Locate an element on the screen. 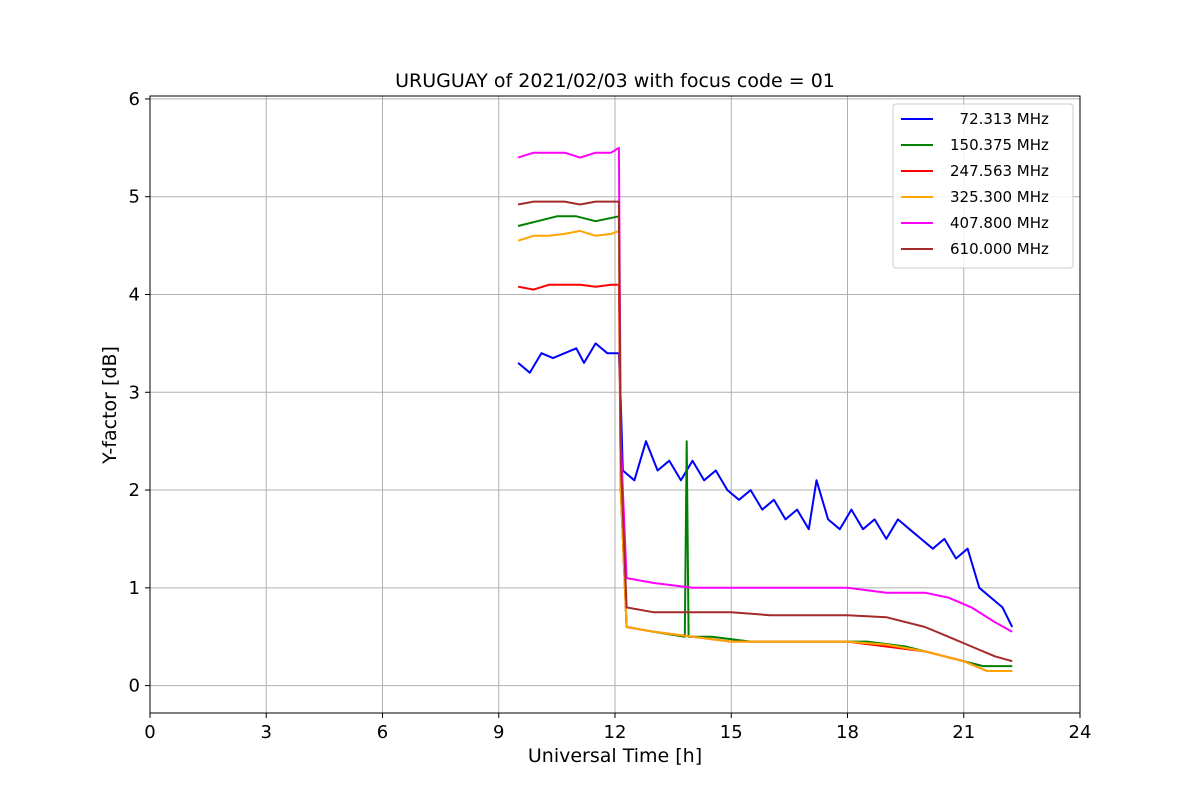 The width and height of the screenshot is (1200, 800). x-tick-label: 24 is located at coordinates (1080, 732).